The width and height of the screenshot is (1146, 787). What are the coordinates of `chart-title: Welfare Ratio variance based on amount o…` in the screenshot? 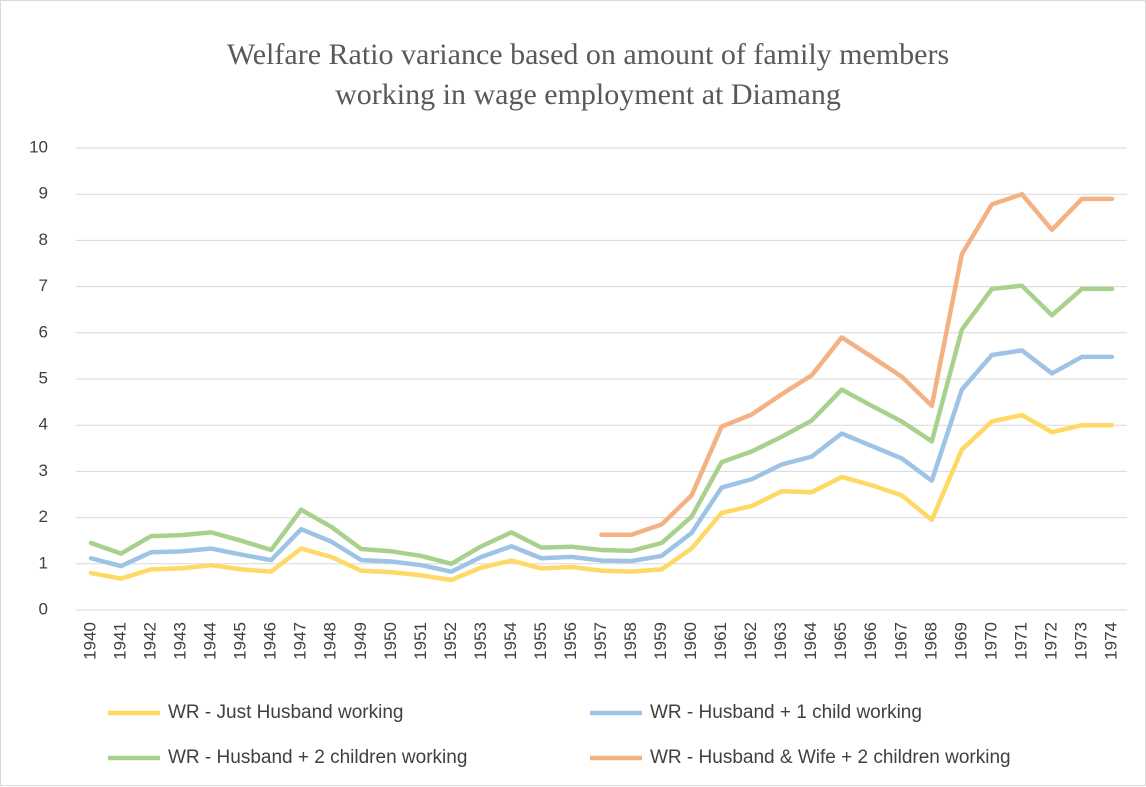 It's located at (588, 54).